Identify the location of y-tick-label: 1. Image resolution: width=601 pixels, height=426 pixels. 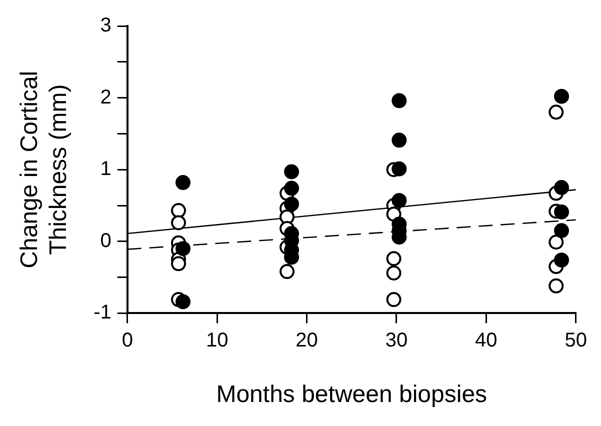
(106, 169).